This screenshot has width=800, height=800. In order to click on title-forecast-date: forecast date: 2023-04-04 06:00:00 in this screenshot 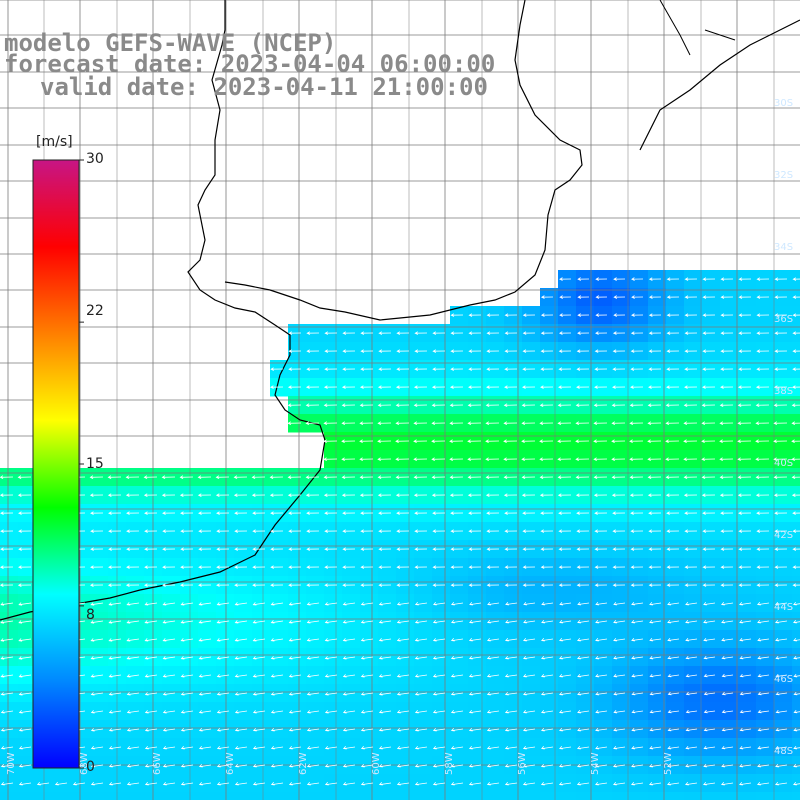, I will do `click(250, 64)`.